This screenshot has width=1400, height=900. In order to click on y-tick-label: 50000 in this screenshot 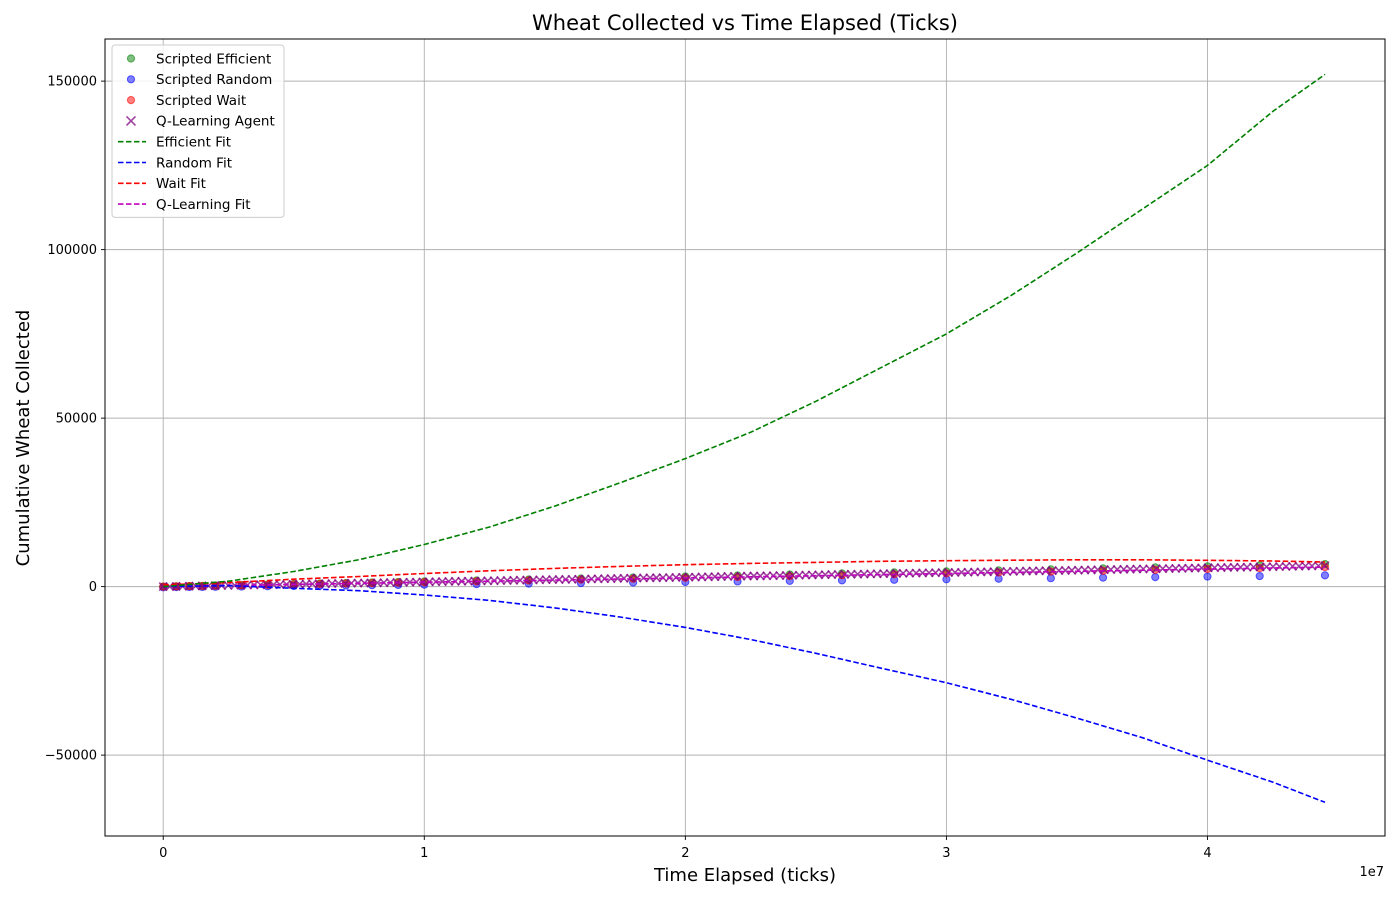, I will do `click(76, 419)`.